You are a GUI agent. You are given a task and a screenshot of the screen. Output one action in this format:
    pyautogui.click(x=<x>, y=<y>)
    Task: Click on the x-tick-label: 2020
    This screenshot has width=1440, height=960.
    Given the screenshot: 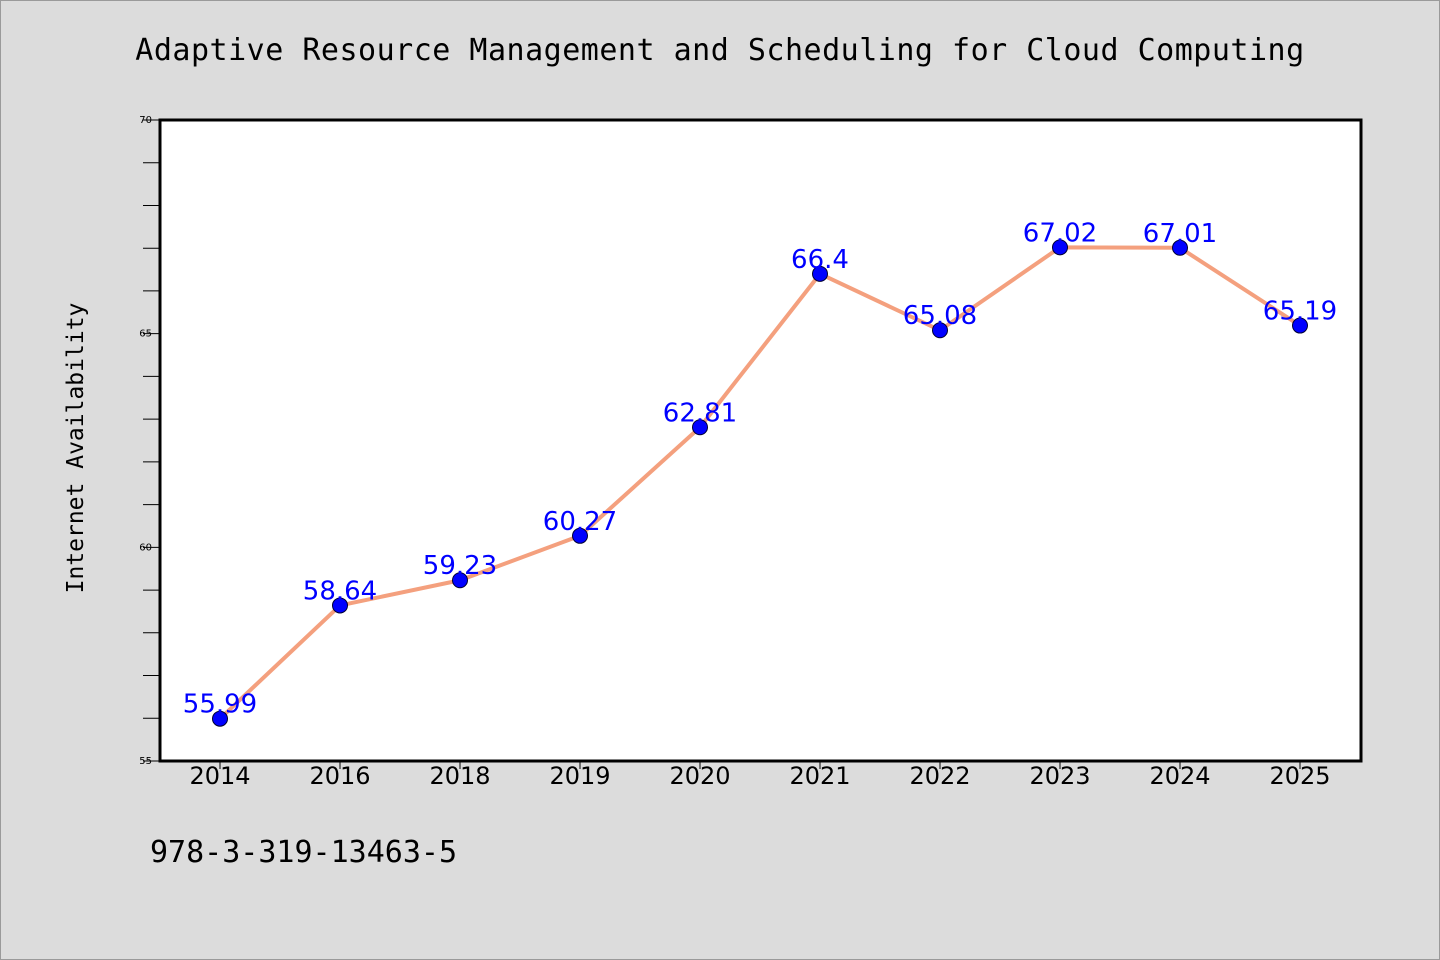 What is the action you would take?
    pyautogui.click(x=699, y=776)
    